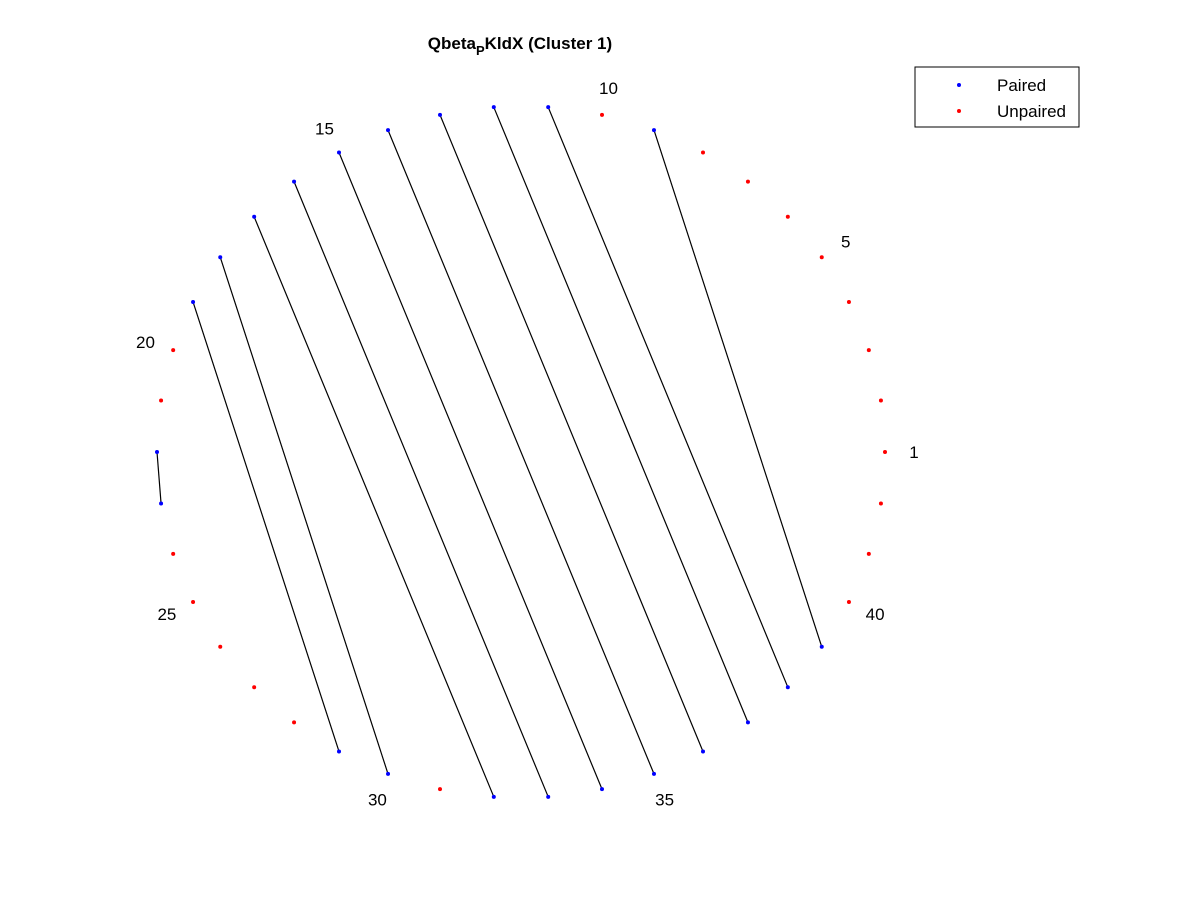 Image resolution: width=1200 pixels, height=900 pixels. What do you see at coordinates (913, 452) in the screenshot?
I see `position-label-1: 1` at bounding box center [913, 452].